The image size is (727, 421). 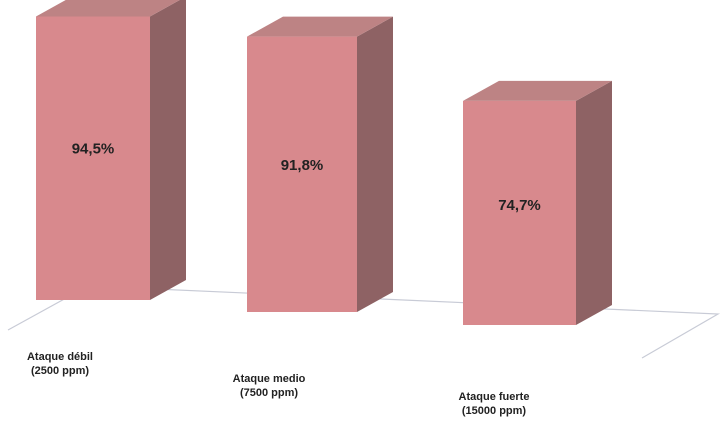 What do you see at coordinates (59, 357) in the screenshot?
I see `category-name-0: Ataque débil` at bounding box center [59, 357].